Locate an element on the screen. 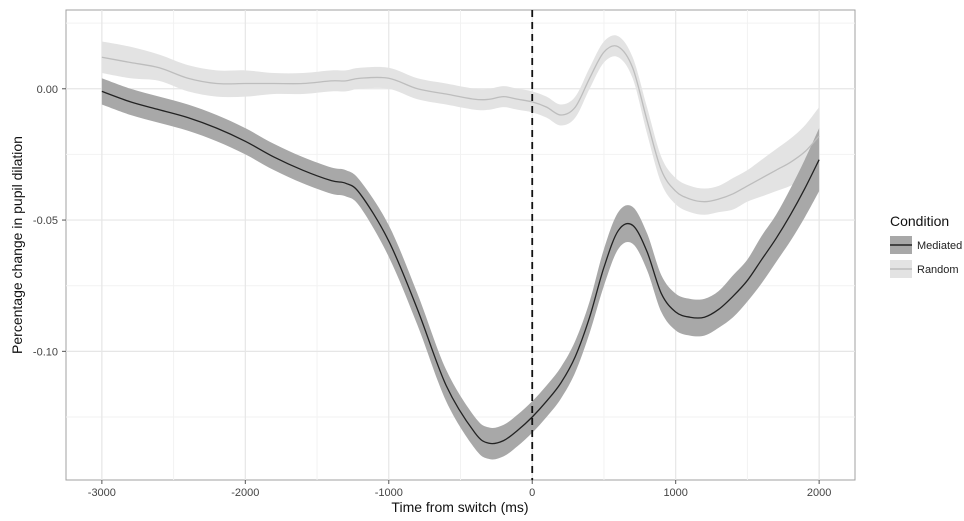  y-axis-title: Percentage change in pupil dilation is located at coordinates (17, 245).